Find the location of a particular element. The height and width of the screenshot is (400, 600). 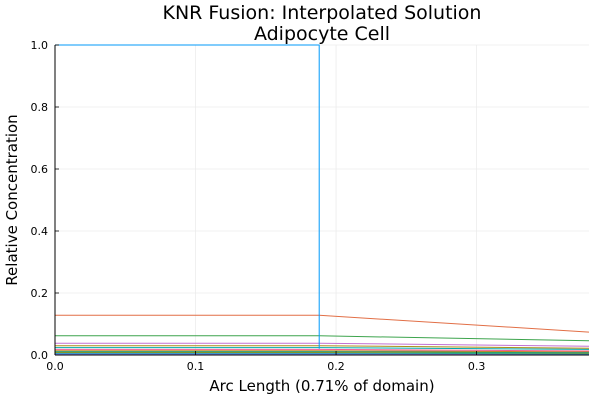

x-tick-label: 0.1 is located at coordinates (196, 366).